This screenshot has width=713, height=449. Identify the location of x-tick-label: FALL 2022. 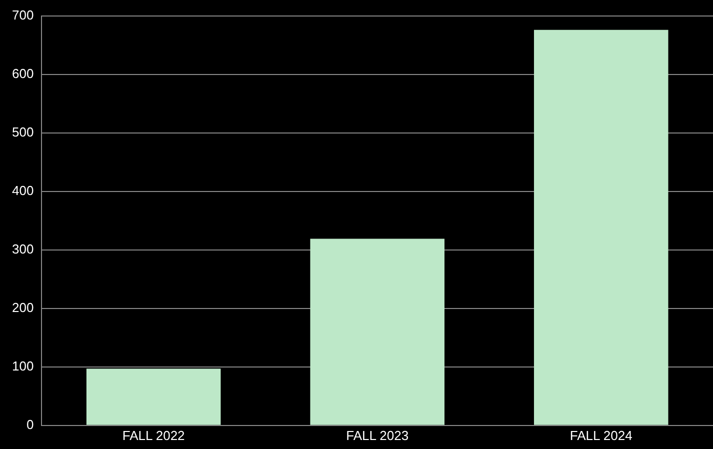
(153, 435).